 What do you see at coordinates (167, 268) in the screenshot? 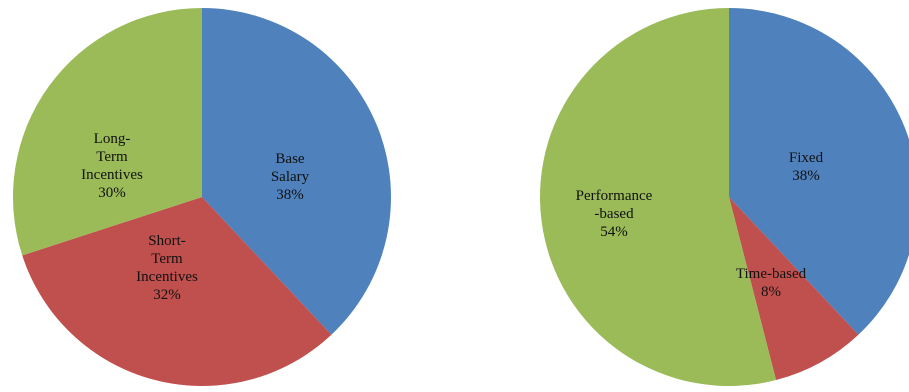
I see `slice-label: Short- Term Incentives 32%` at bounding box center [167, 268].